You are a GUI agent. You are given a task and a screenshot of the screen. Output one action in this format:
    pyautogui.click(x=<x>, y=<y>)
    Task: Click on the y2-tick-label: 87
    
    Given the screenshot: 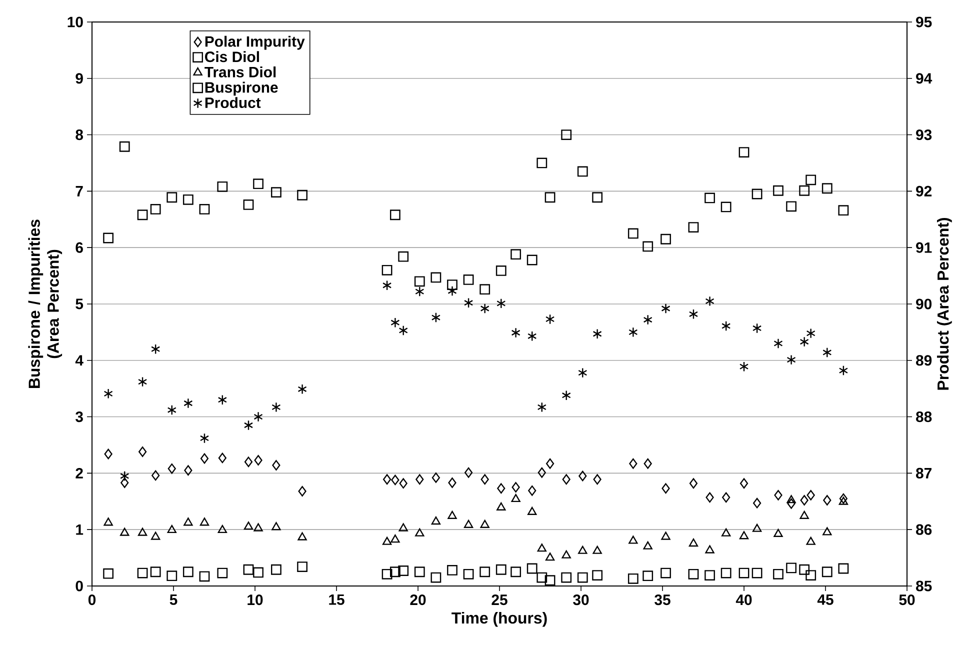 What is the action you would take?
    pyautogui.click(x=924, y=473)
    